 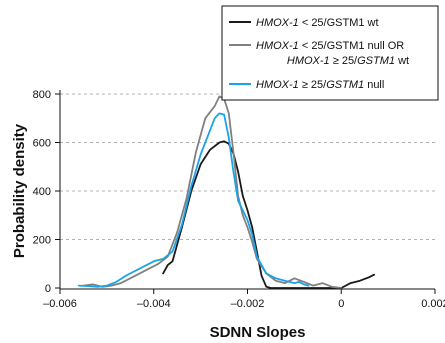 I want to click on y-tick-label-3: 600, so click(x=42, y=144).